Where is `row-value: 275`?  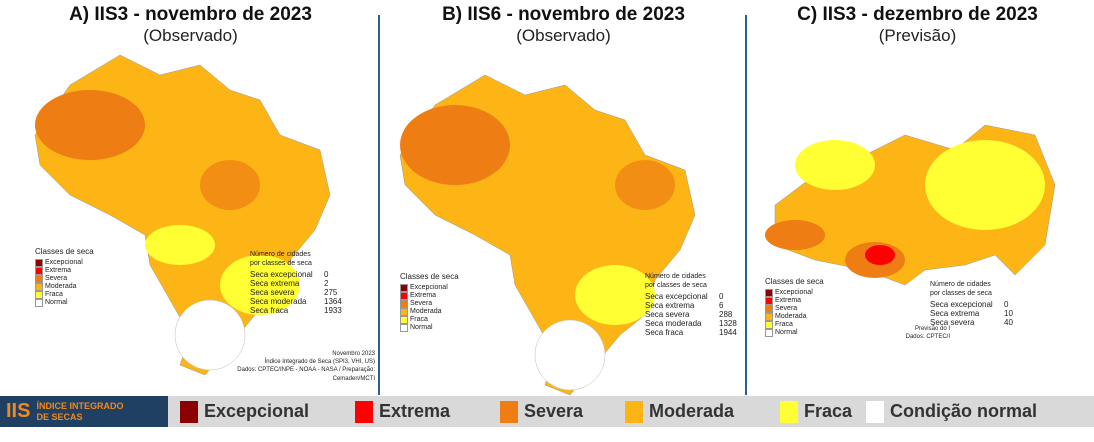
row-value: 275 is located at coordinates (331, 292).